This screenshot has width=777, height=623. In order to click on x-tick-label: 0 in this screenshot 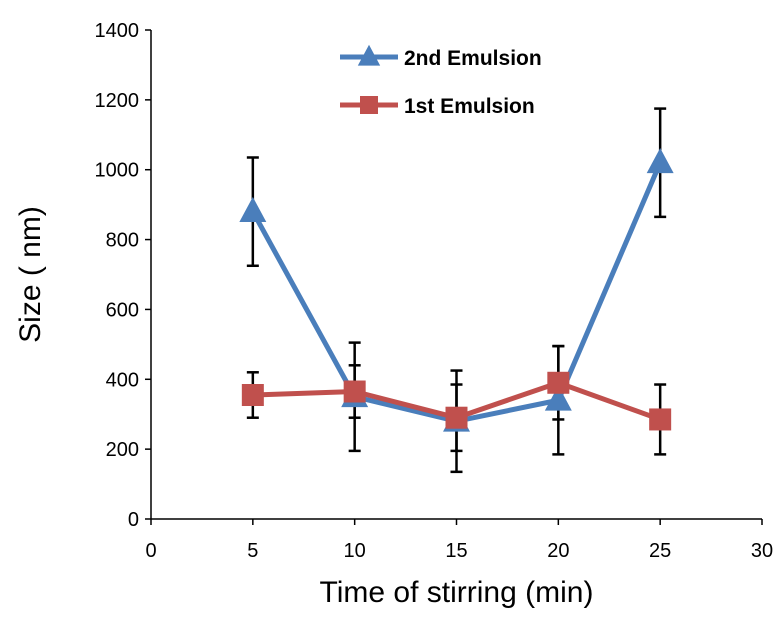, I will do `click(150, 551)`.